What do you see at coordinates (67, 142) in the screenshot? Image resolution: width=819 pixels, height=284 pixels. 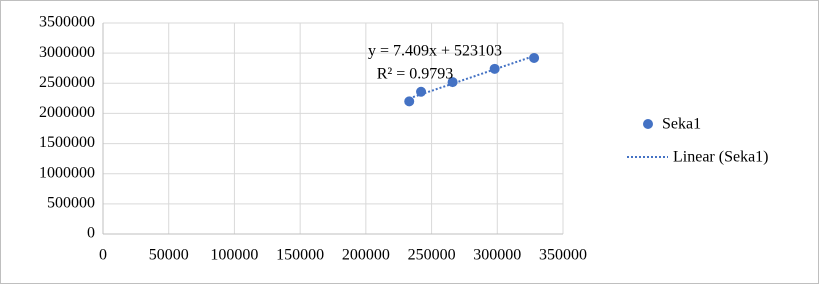 I see `y-tick-label: 1500000` at bounding box center [67, 142].